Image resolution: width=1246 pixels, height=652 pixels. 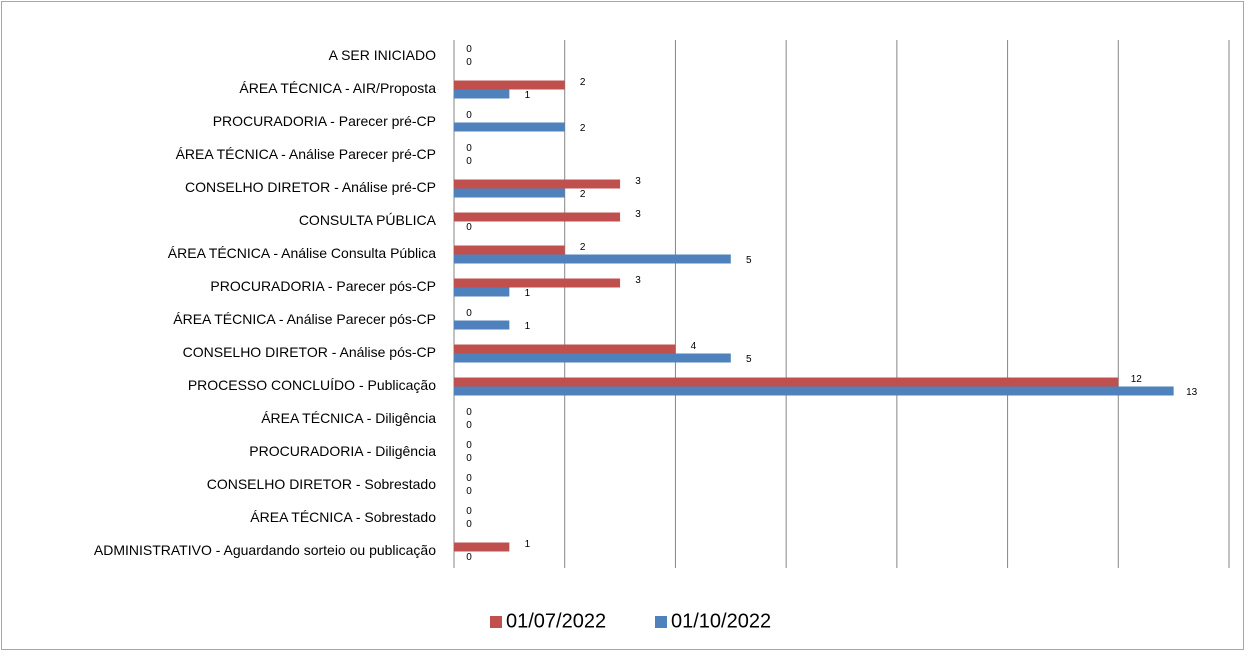 I want to click on value-label: 13, so click(x=1192, y=392).